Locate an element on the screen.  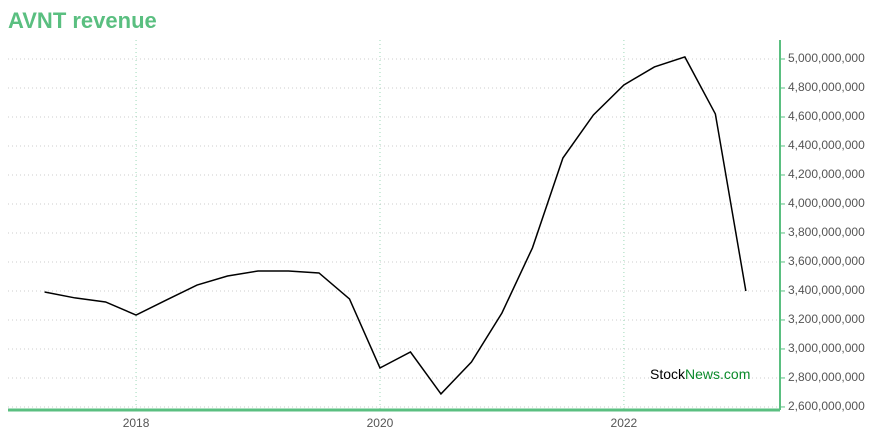
x-tick-label: 2018 is located at coordinates (136, 423).